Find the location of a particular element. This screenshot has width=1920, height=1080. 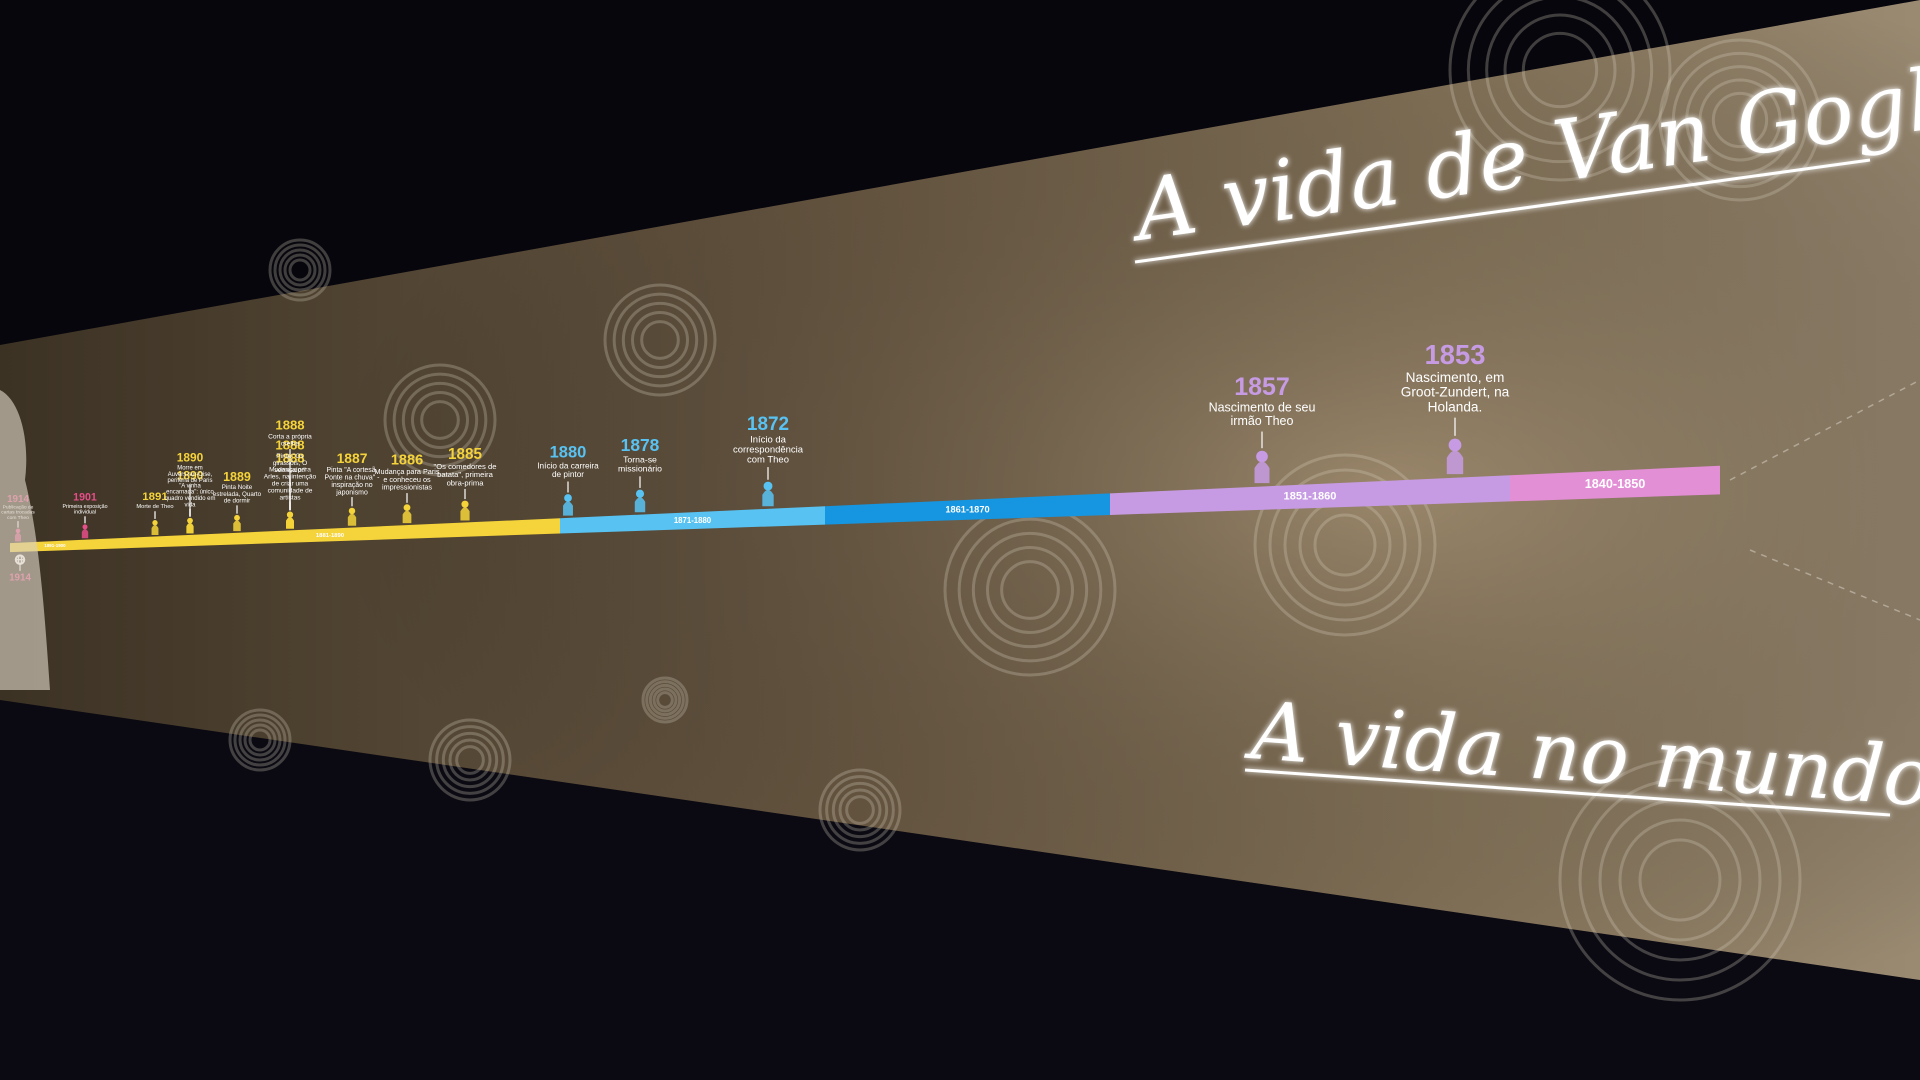

band-label: 1861-1870 is located at coordinates (967, 510).